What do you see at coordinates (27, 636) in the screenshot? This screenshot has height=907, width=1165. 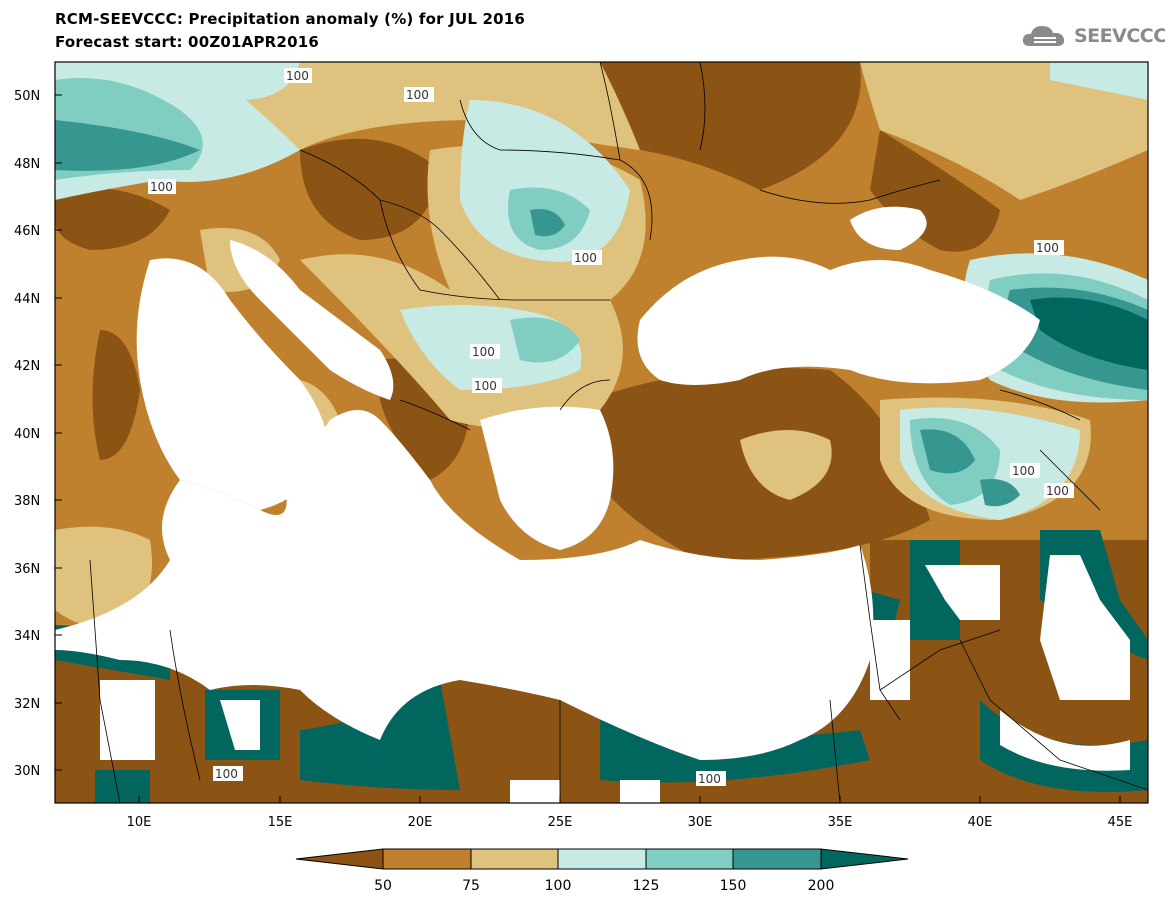 I see `lat-tick-label: 34N` at bounding box center [27, 636].